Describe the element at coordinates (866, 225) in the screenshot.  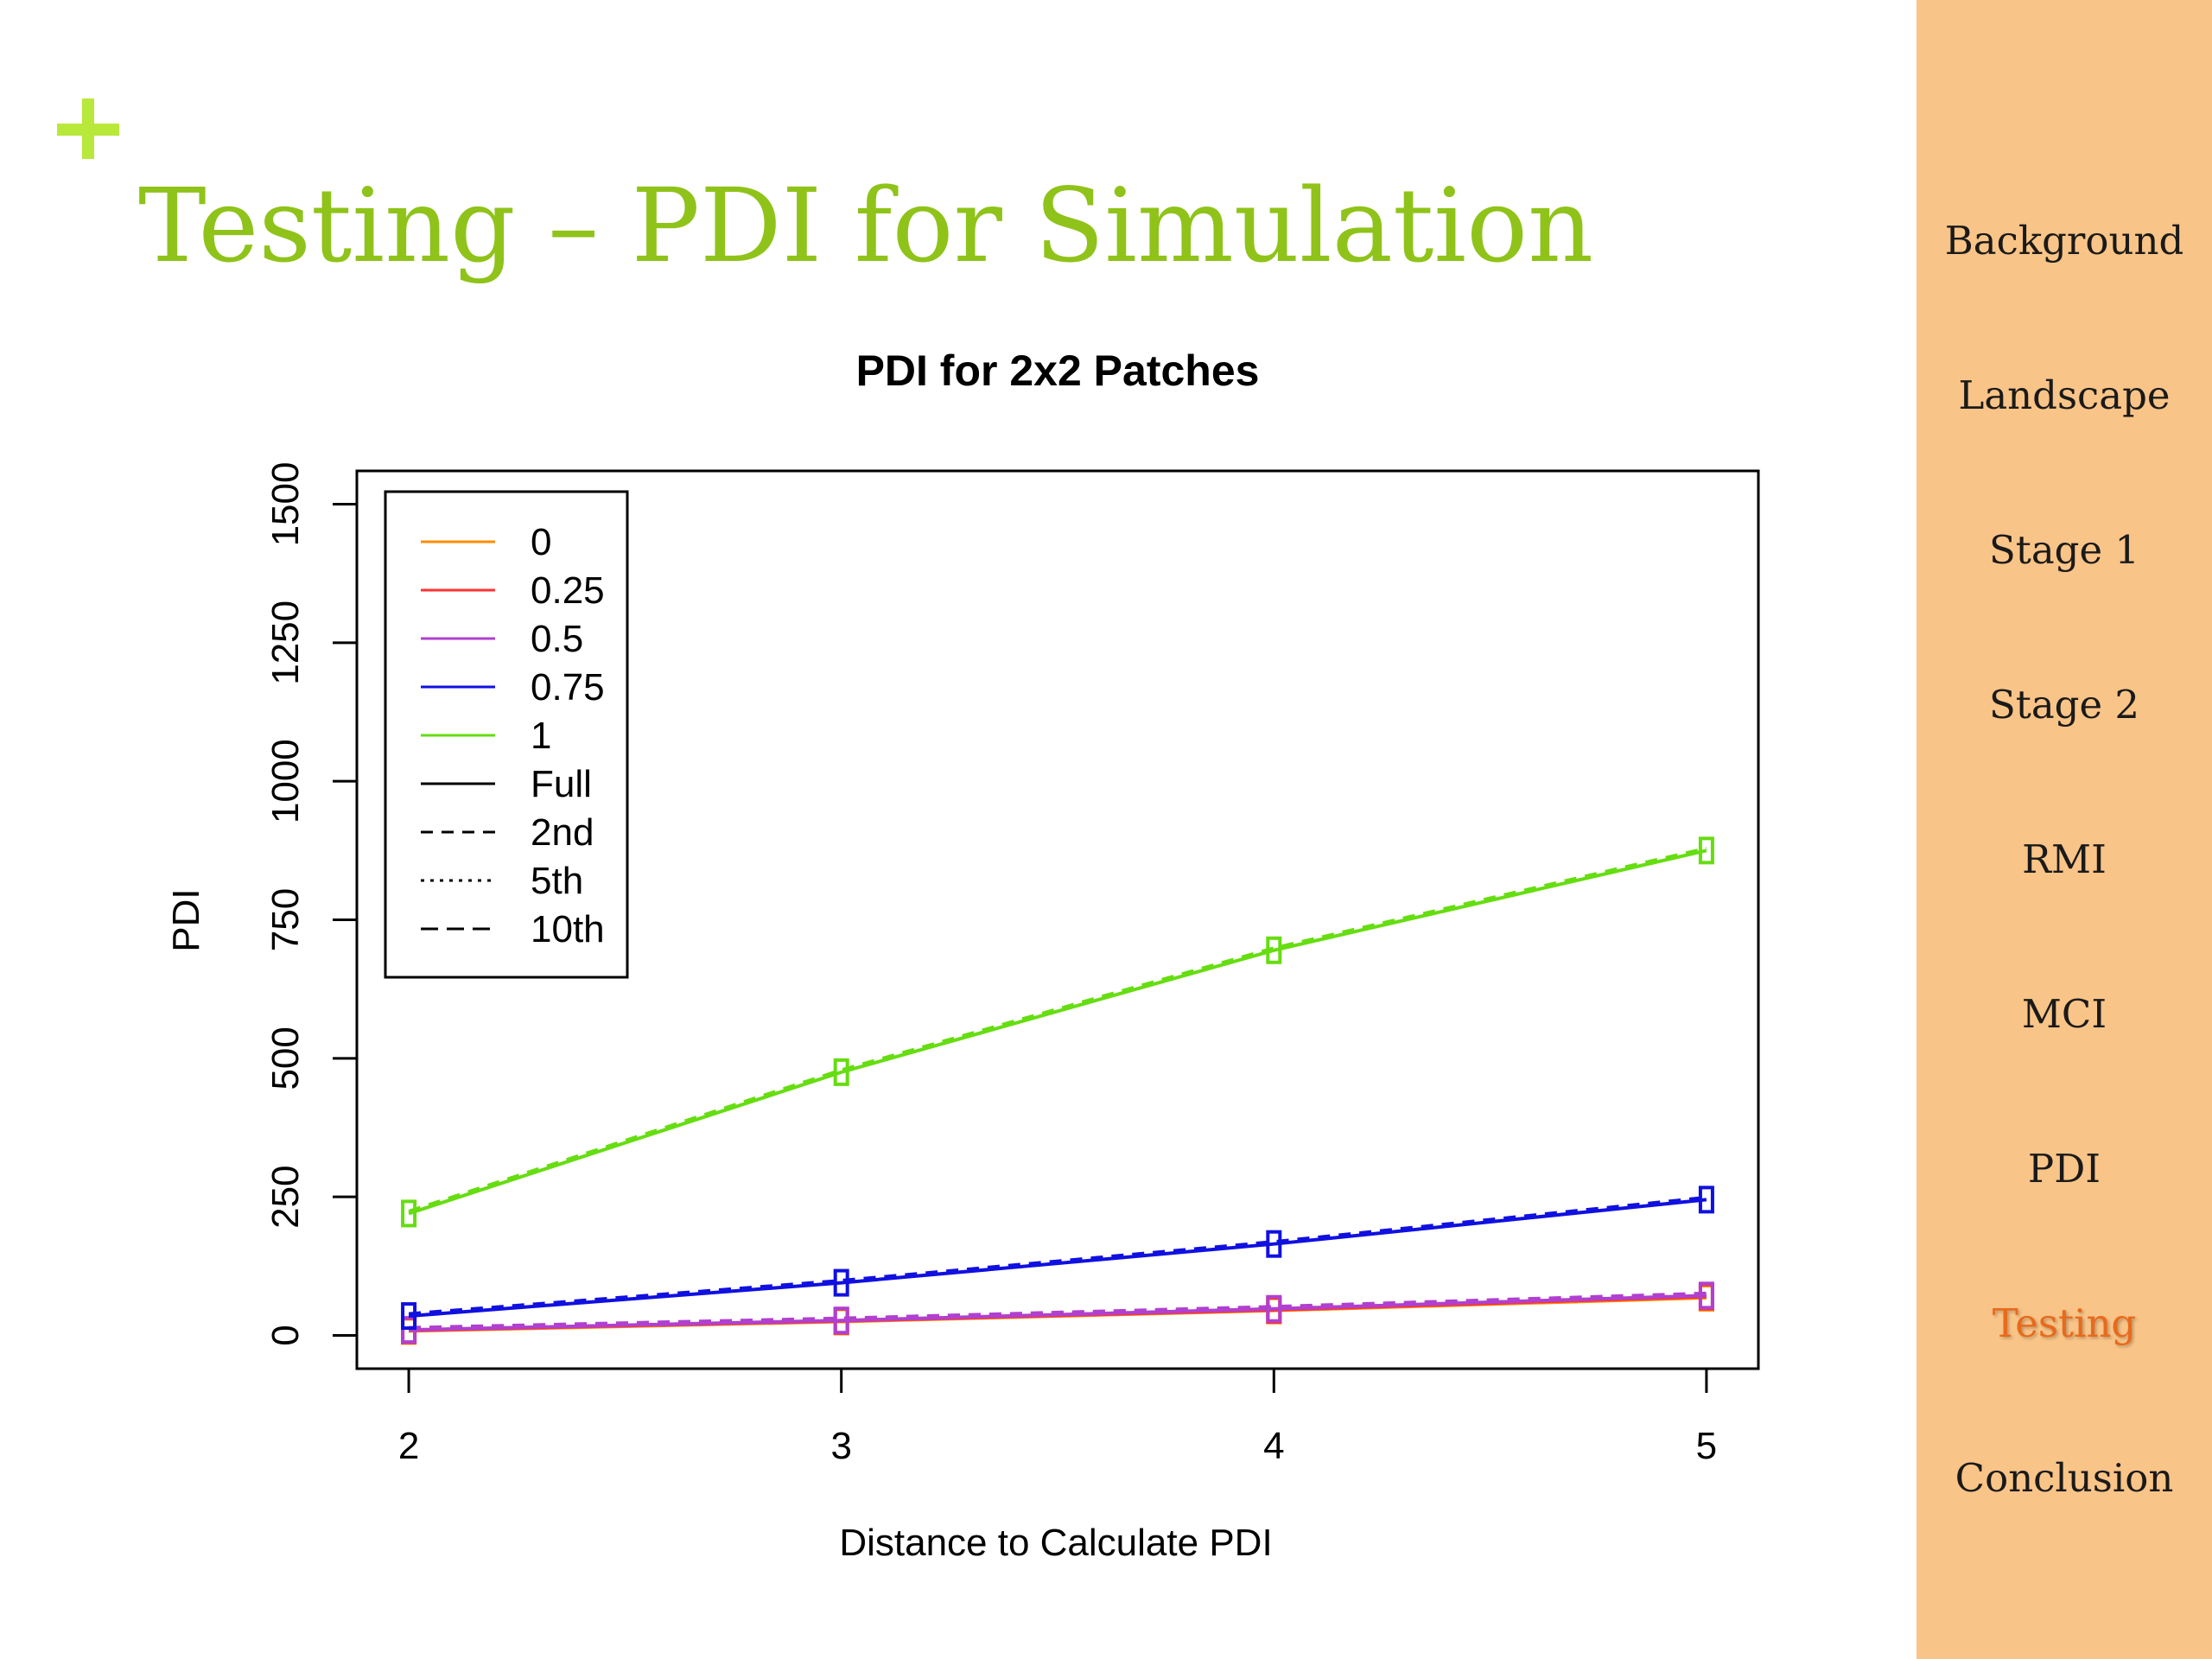
I see `slide-title: Testing – PDI for Simulation` at that location.